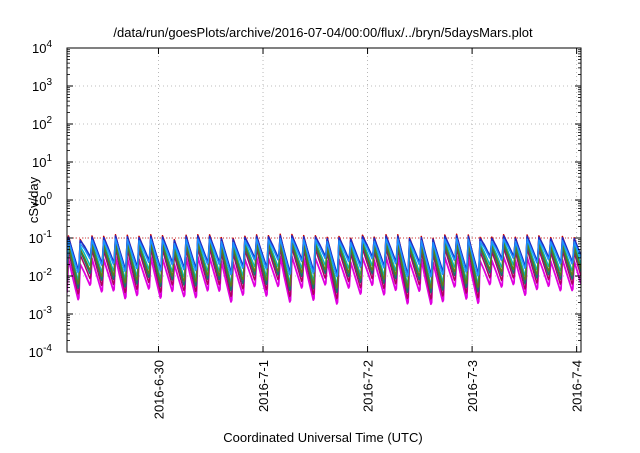 This screenshot has width=640, height=453. What do you see at coordinates (322, 437) in the screenshot?
I see `x-axis-label: Coordinated Universal Time (UTC)` at bounding box center [322, 437].